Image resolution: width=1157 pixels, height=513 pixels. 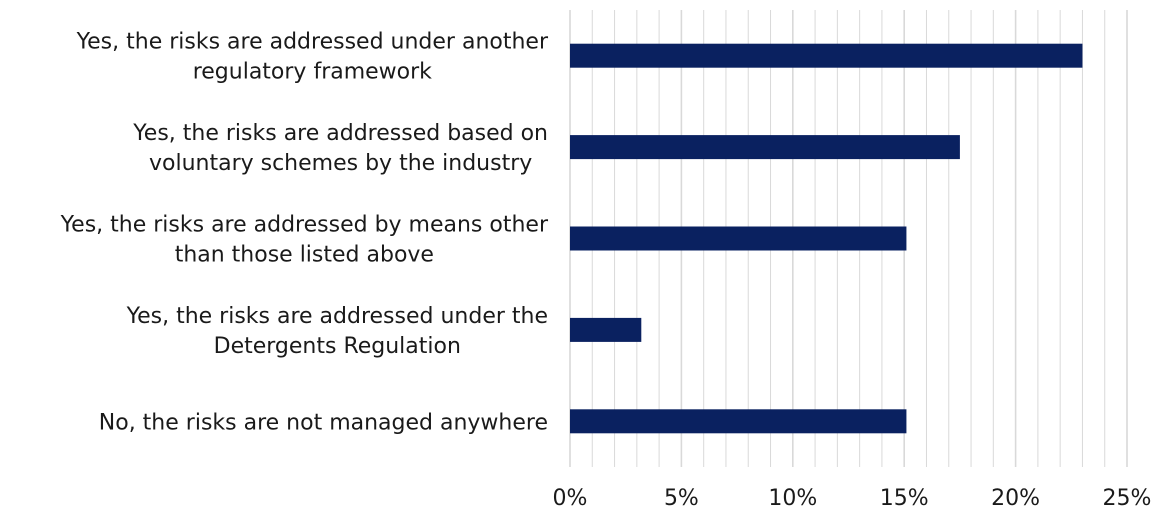 I want to click on x-axis-tick-labels: 0% 5% 10% 15% 20% 25%, so click(x=852, y=498).